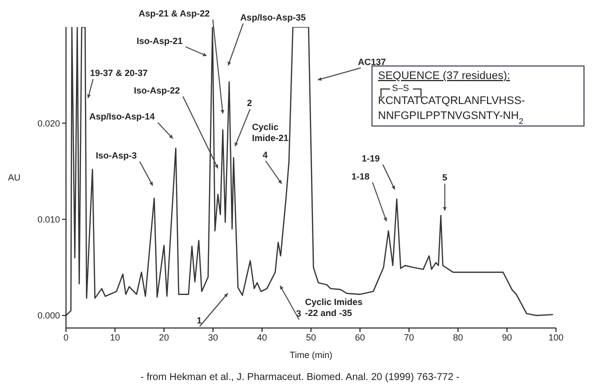 The image size is (600, 392). What do you see at coordinates (270, 132) in the screenshot?
I see `annotation: Cyclic Imide-21` at bounding box center [270, 132].